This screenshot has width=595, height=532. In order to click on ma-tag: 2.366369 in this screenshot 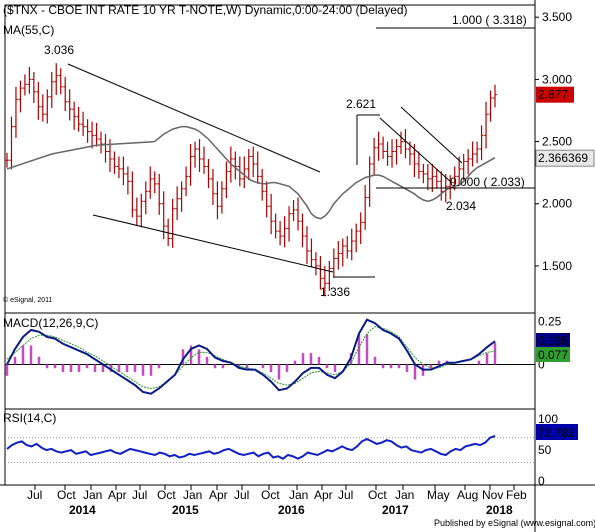, I will do `click(563, 158)`.